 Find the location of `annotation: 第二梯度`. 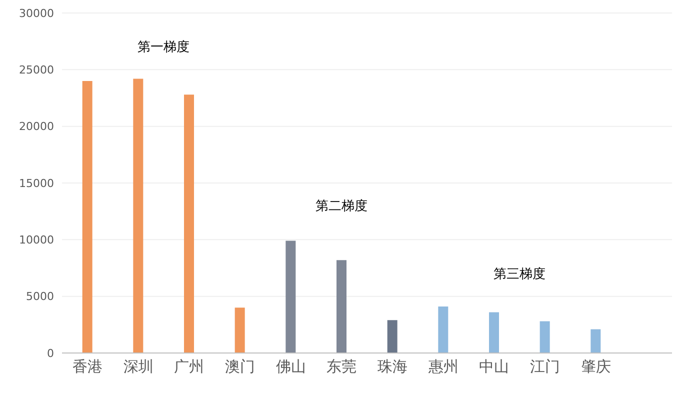

annotation: 第二梯度 is located at coordinates (341, 206).